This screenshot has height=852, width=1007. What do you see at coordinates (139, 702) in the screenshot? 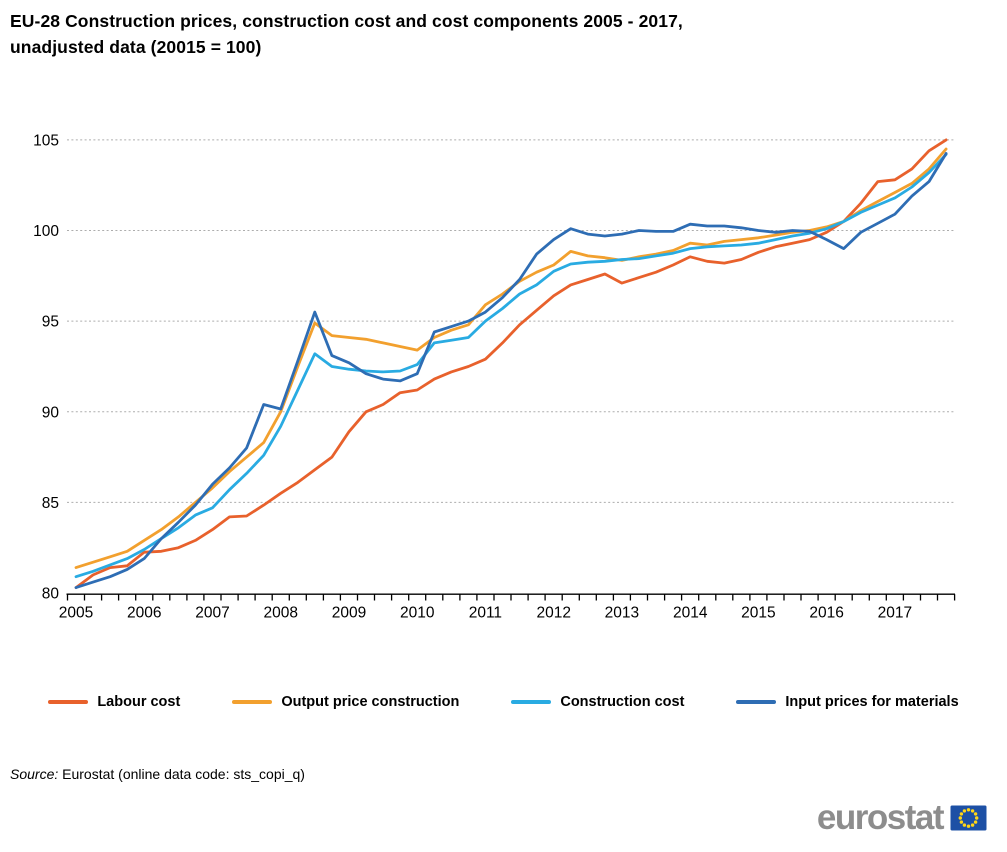
I see `legend-label: Labour cost` at bounding box center [139, 702].